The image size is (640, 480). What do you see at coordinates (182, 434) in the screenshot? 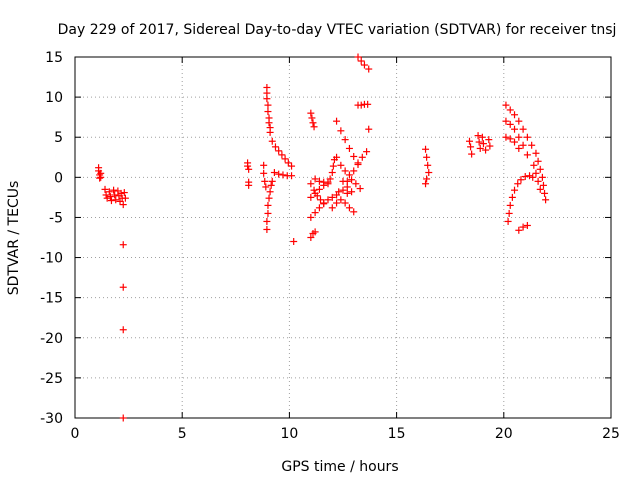
I see `x-tick-label: 5` at bounding box center [182, 434].